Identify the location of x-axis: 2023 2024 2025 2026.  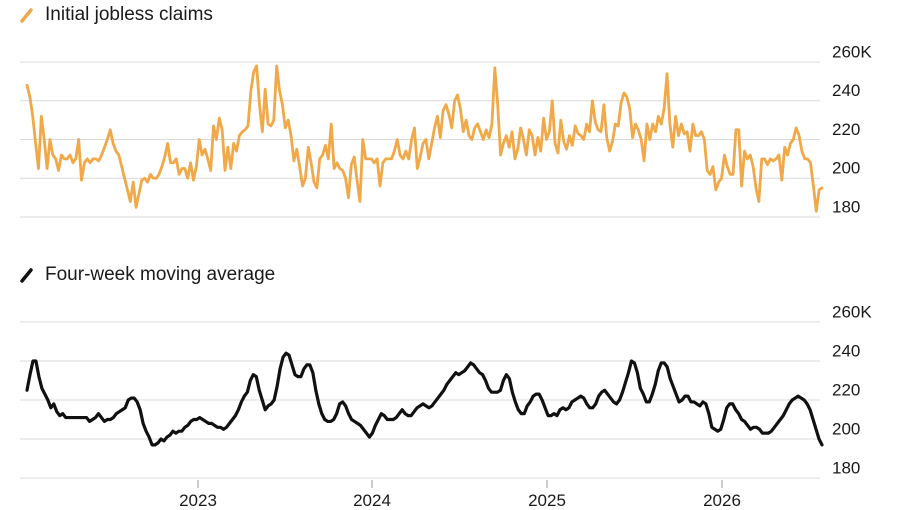
(460, 495).